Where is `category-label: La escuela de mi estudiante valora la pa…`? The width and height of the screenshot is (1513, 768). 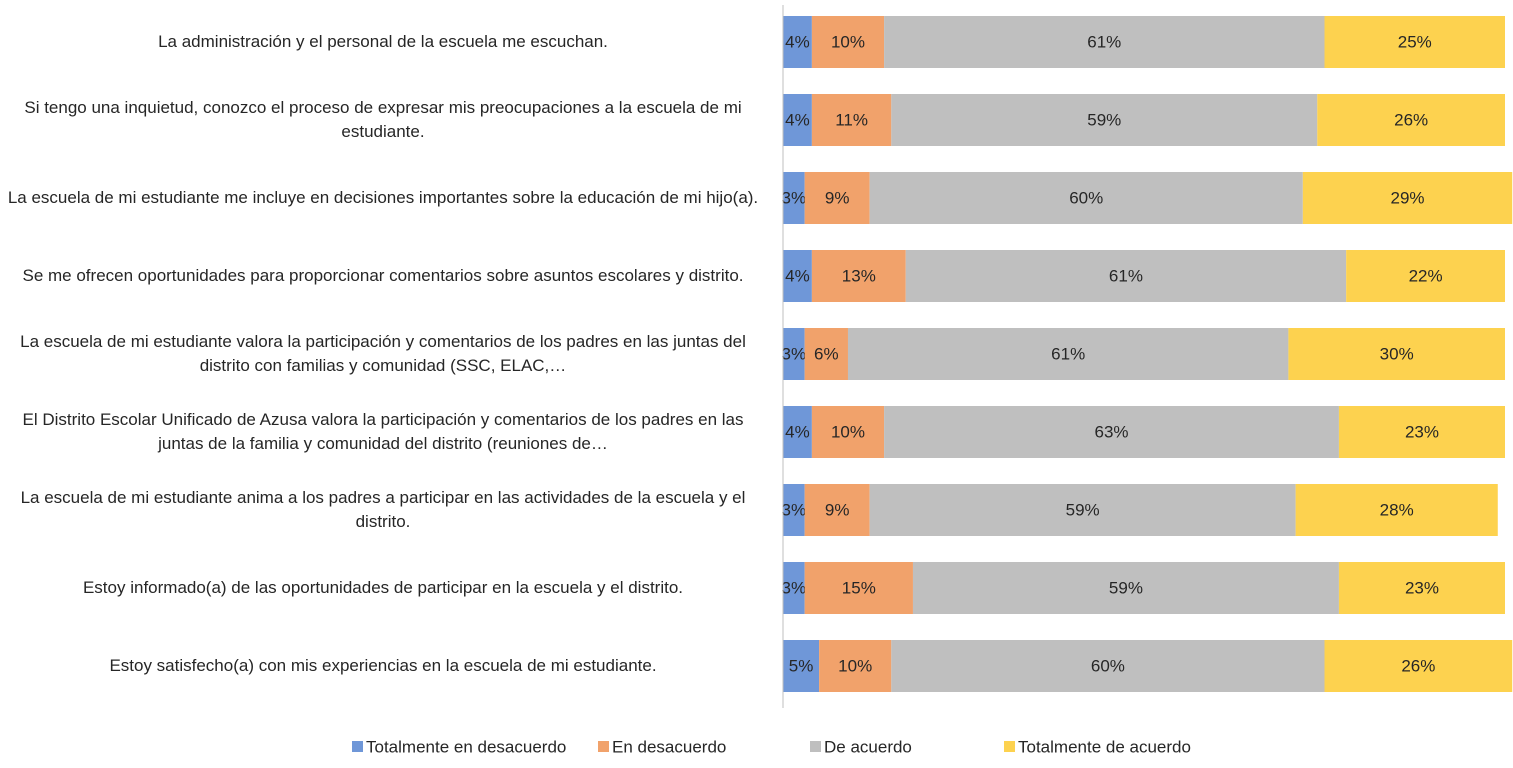
category-label: La escuela de mi estudiante valora la pa… is located at coordinates (383, 353).